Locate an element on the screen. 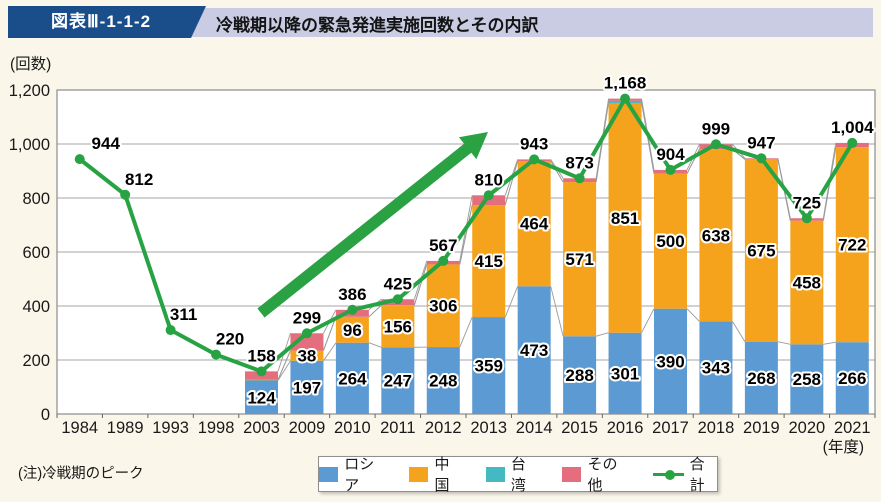 The image size is (881, 502). x-tick-label: 1993 is located at coordinates (170, 428).